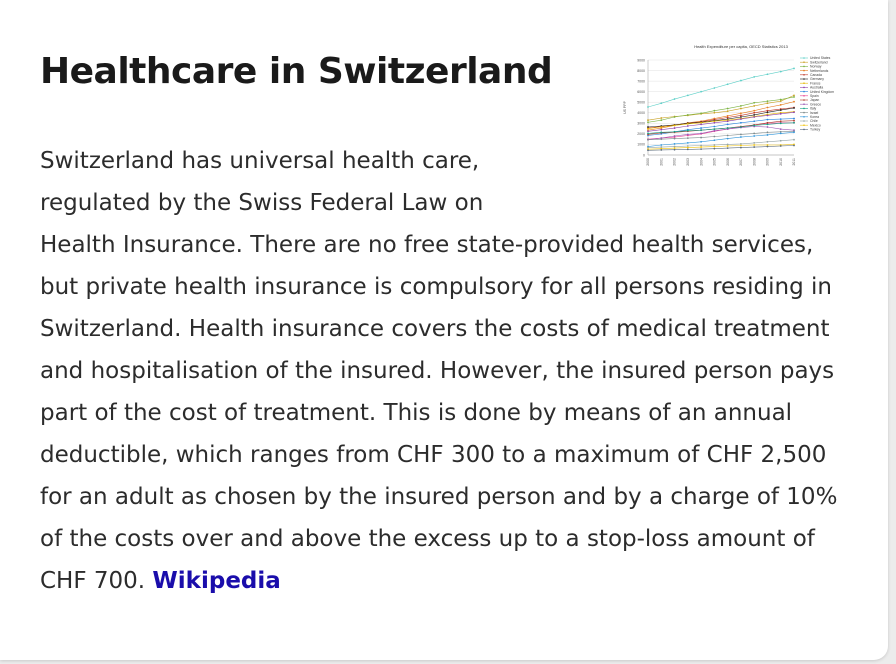 Image resolution: width=896 pixels, height=664 pixels. I want to click on x-tick-label: 2005, so click(715, 162).